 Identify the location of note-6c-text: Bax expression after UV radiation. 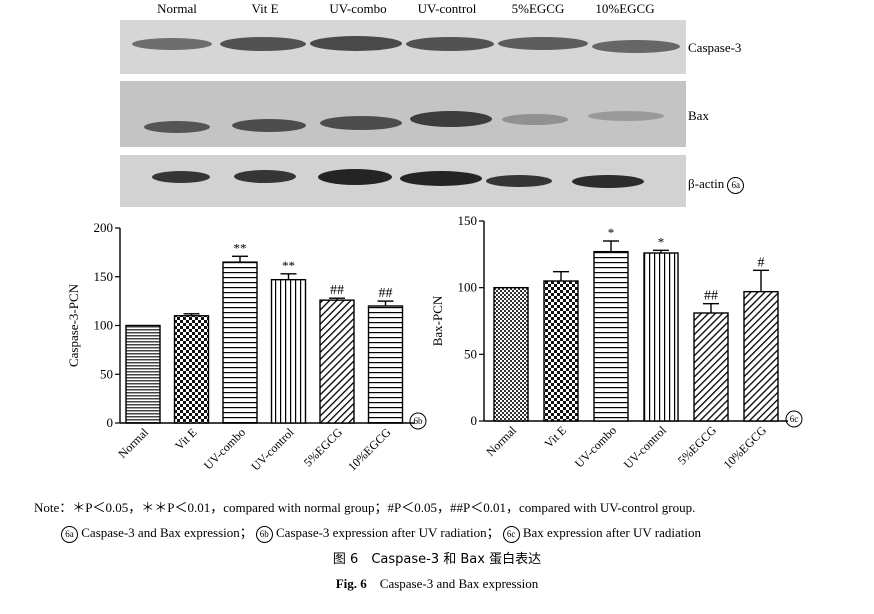
(611, 532).